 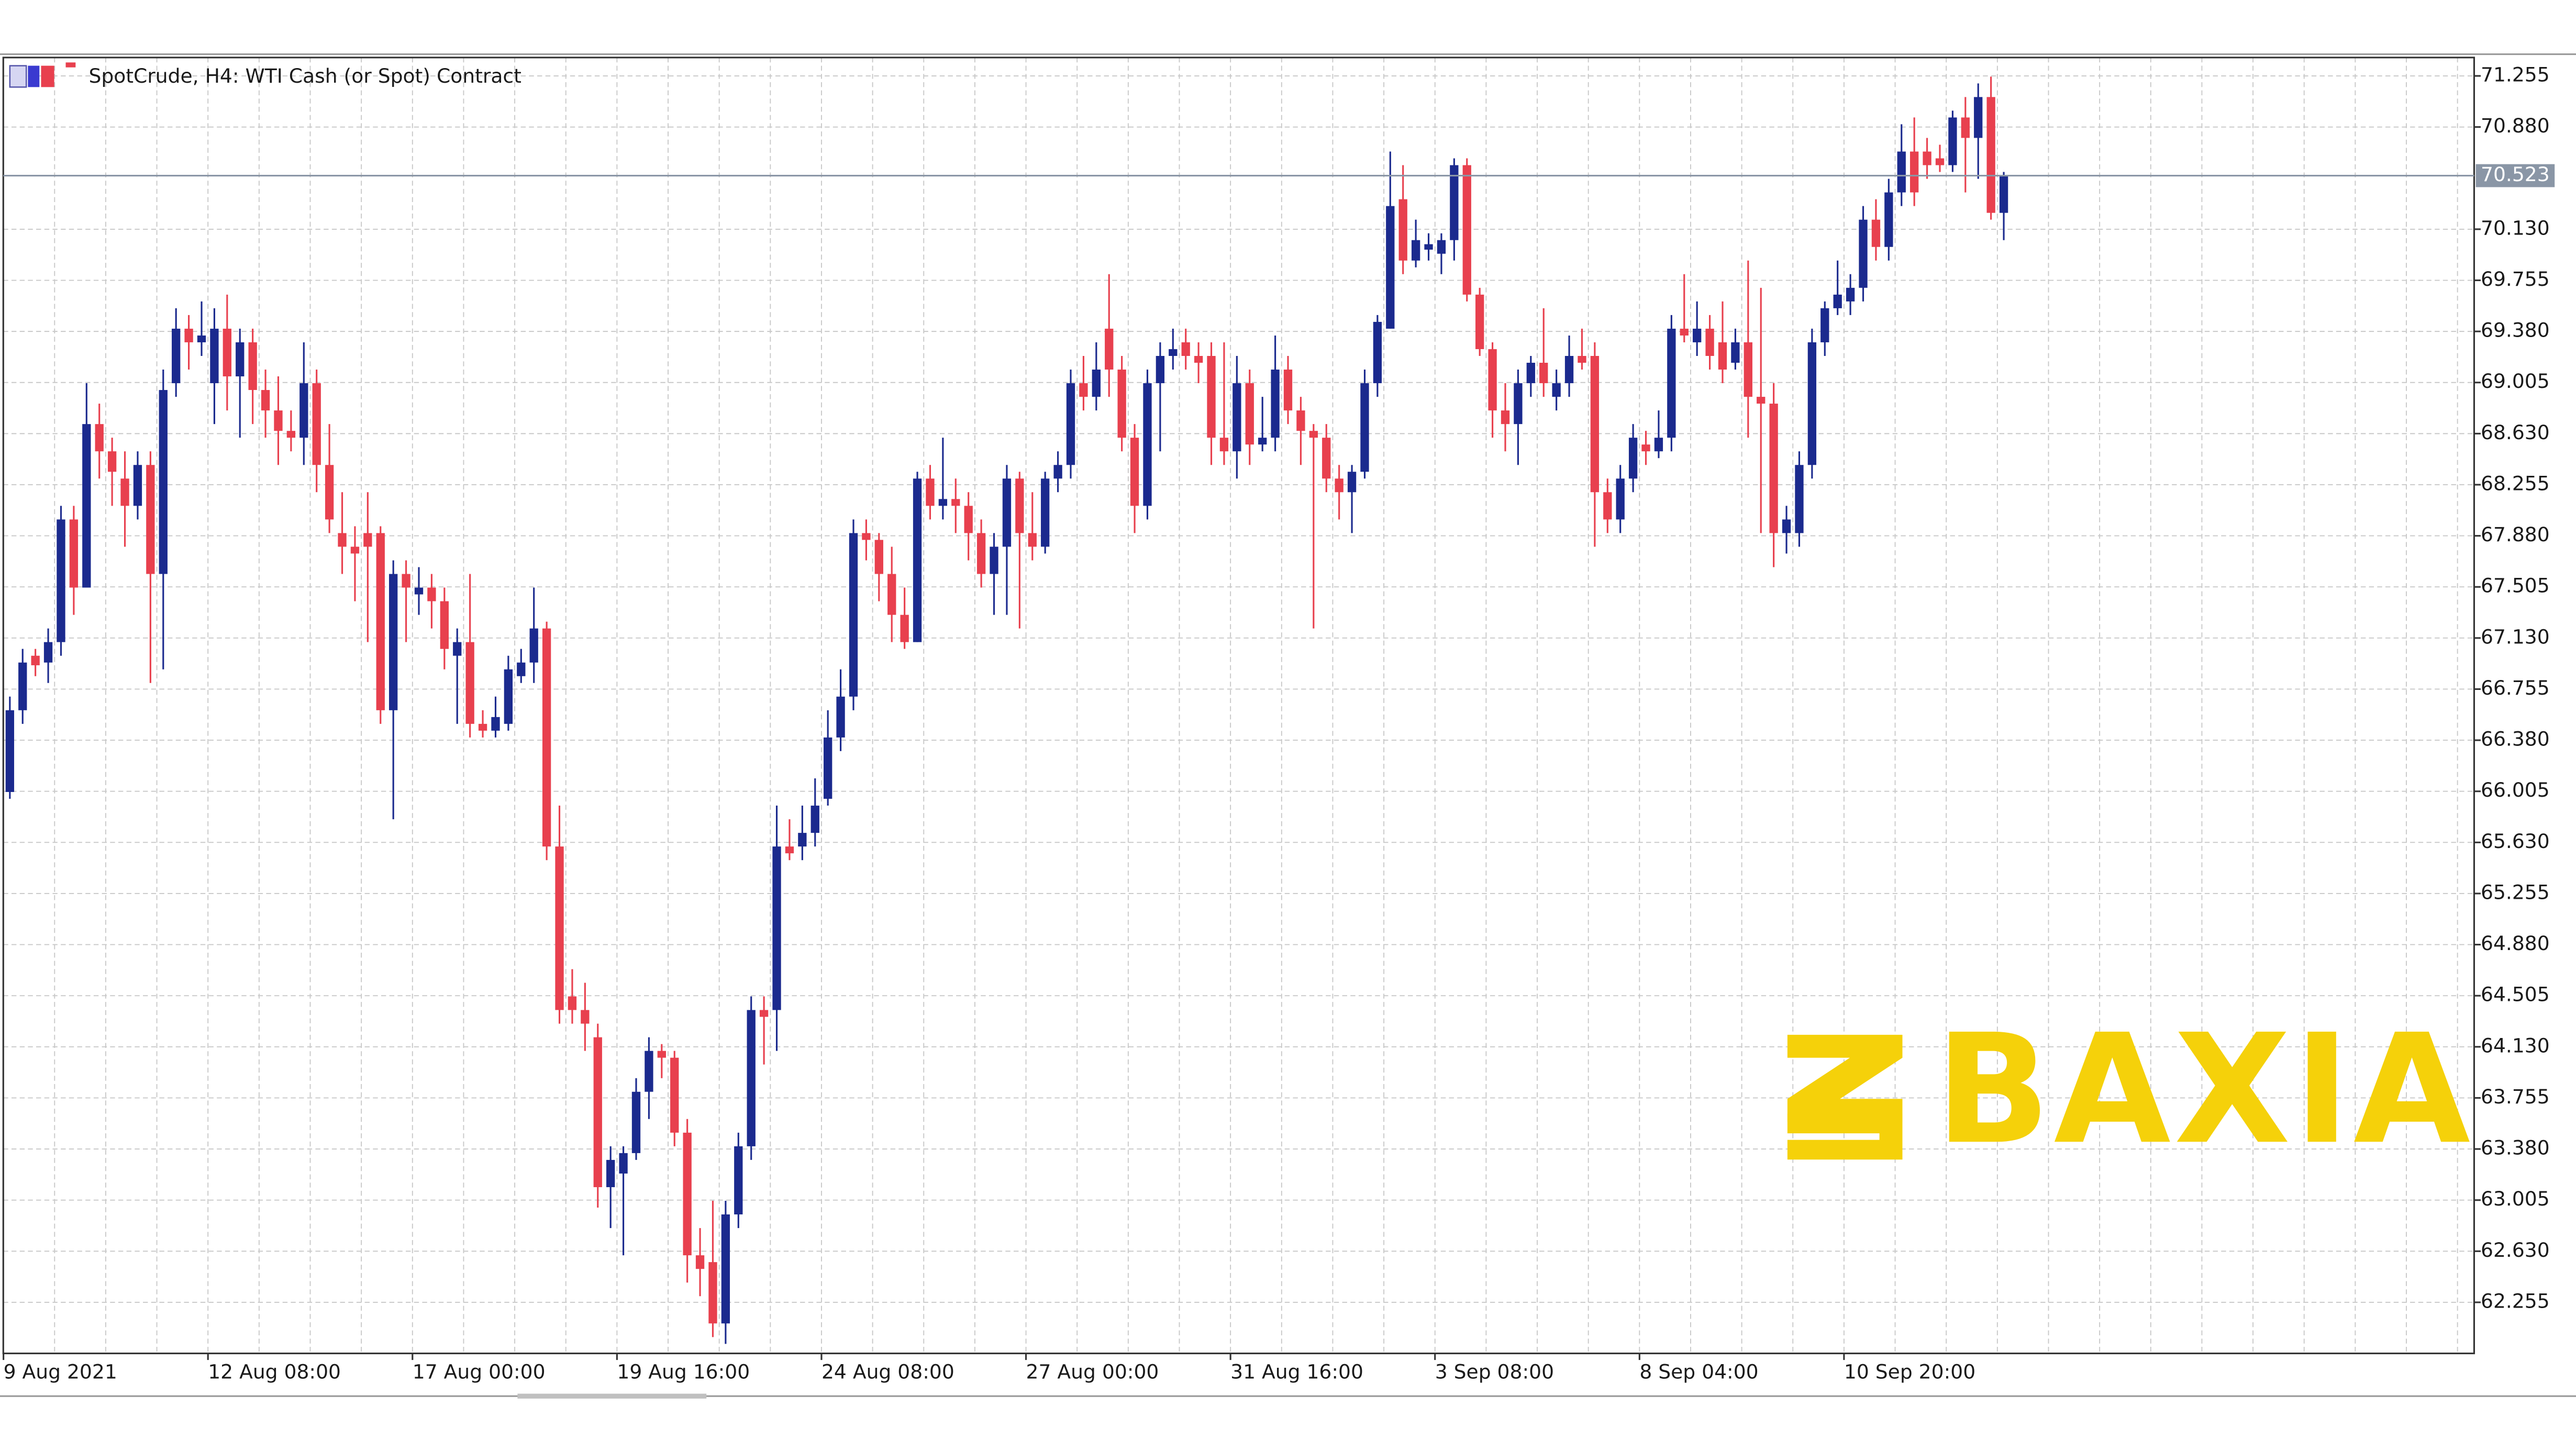 What do you see at coordinates (2515, 586) in the screenshot?
I see `y-tick-label: 67.505` at bounding box center [2515, 586].